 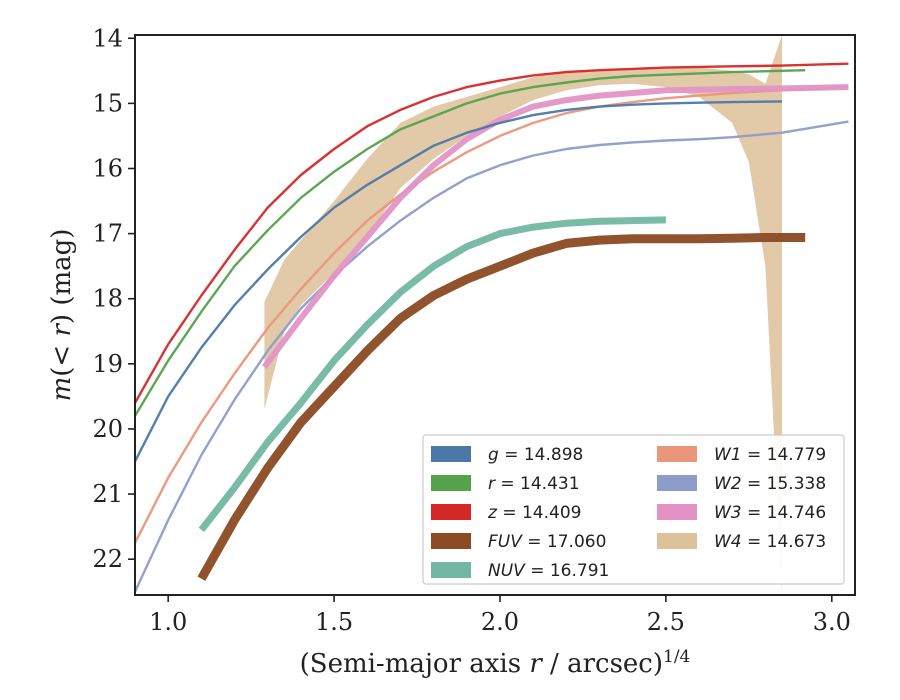 What do you see at coordinates (107, 429) in the screenshot?
I see `y-tick-label: 20` at bounding box center [107, 429].